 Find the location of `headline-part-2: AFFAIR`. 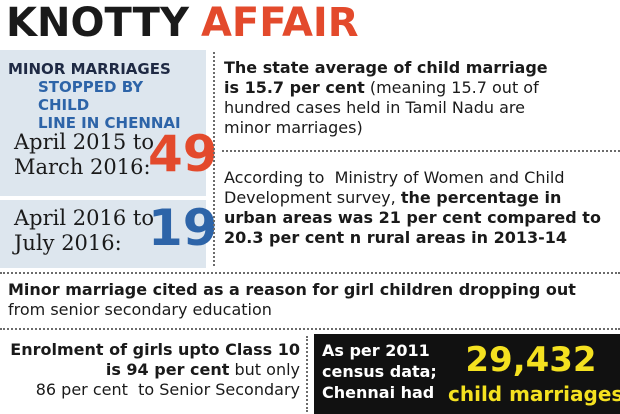

headline-part-2: AFFAIR is located at coordinates (279, 23).